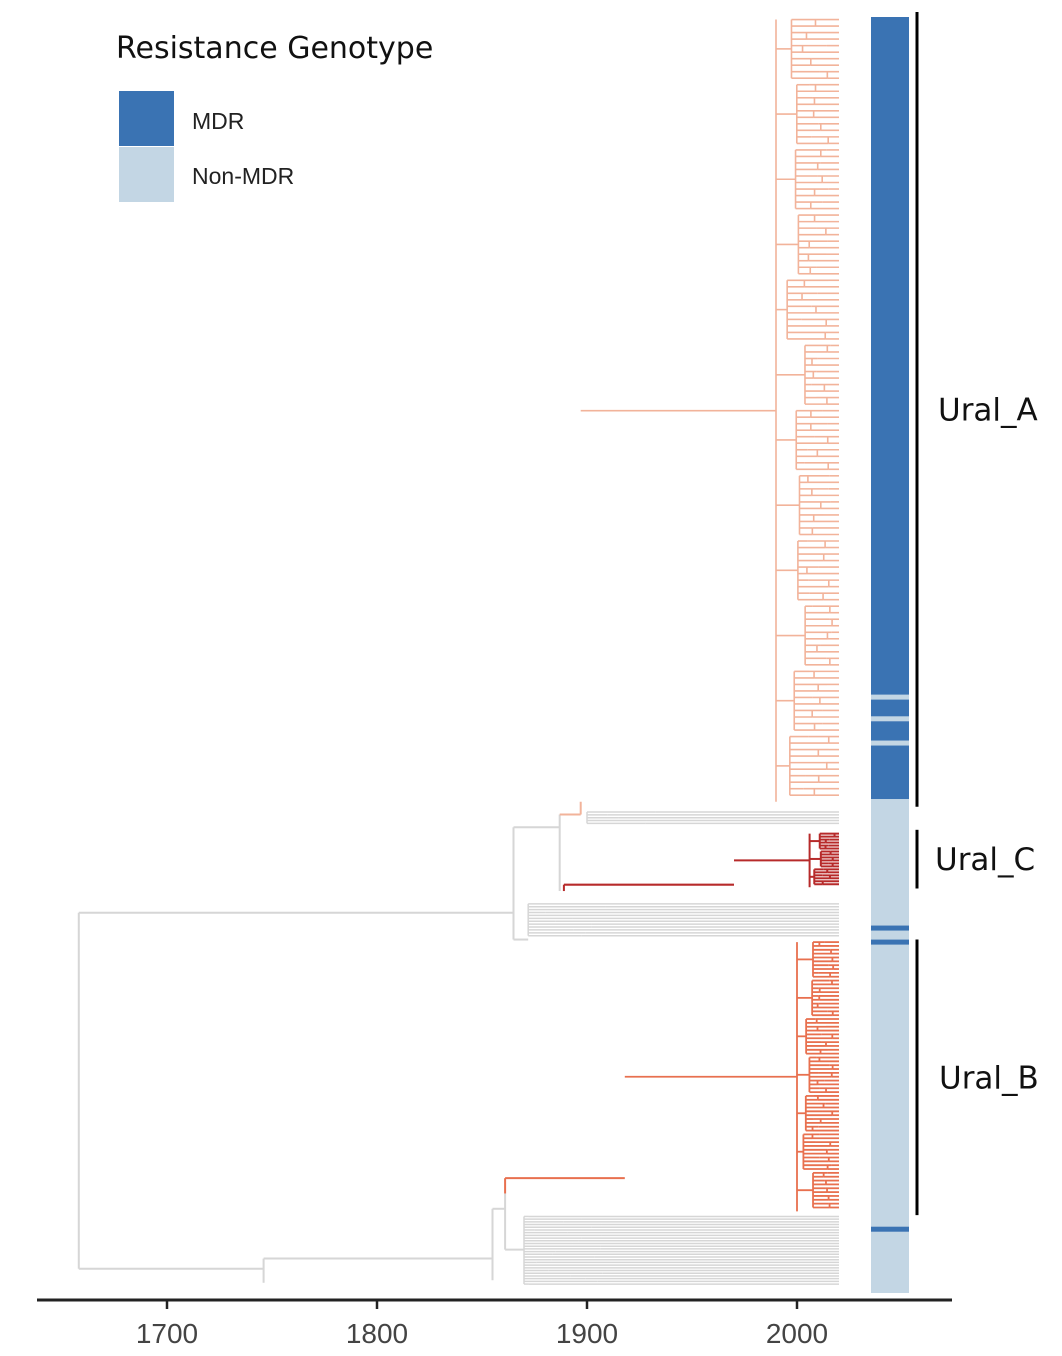 The height and width of the screenshot is (1356, 1062). What do you see at coordinates (985, 860) in the screenshot?
I see `clade-label-ural-c: Ural_C` at bounding box center [985, 860].